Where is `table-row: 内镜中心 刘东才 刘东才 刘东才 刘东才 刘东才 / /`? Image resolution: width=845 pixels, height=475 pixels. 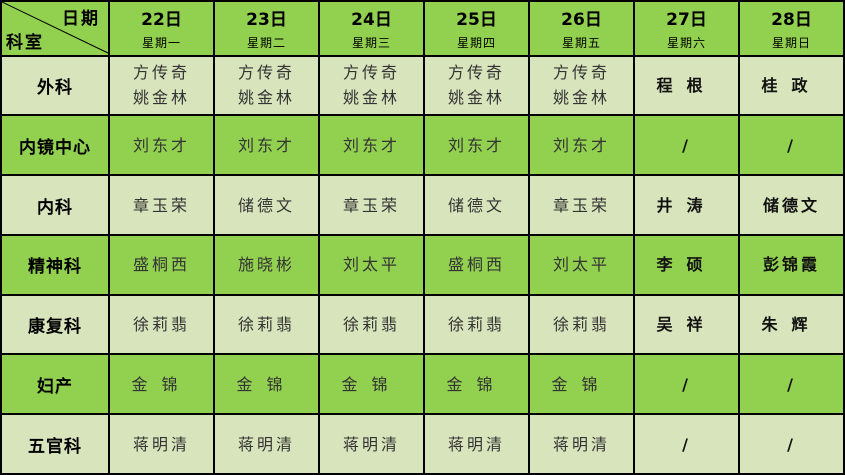
table-row: 内镜中心 刘东才 刘东才 刘东才 刘东才 刘东才 / / is located at coordinates (422, 145).